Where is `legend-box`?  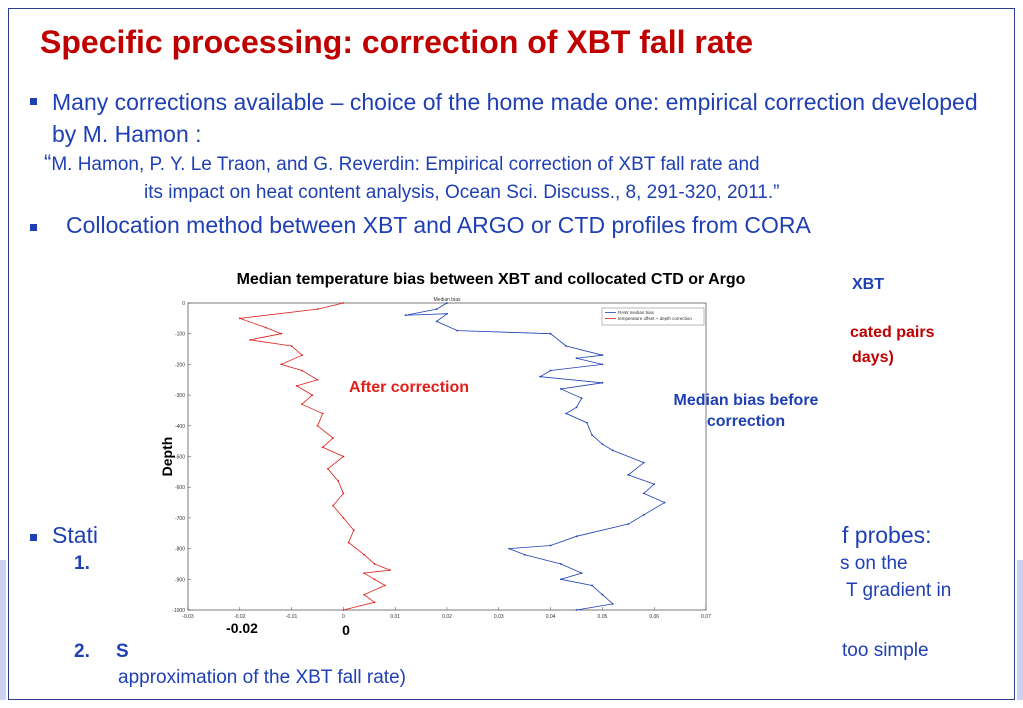 legend-box is located at coordinates (653, 316).